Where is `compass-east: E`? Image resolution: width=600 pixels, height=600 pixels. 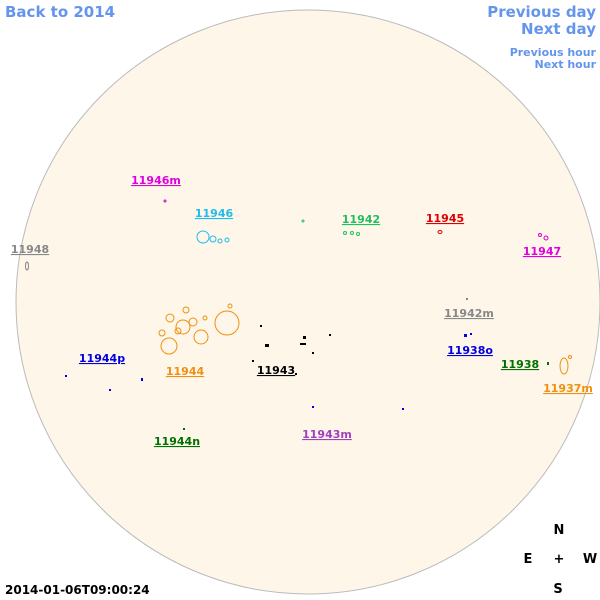 compass-east: E is located at coordinates (528, 559).